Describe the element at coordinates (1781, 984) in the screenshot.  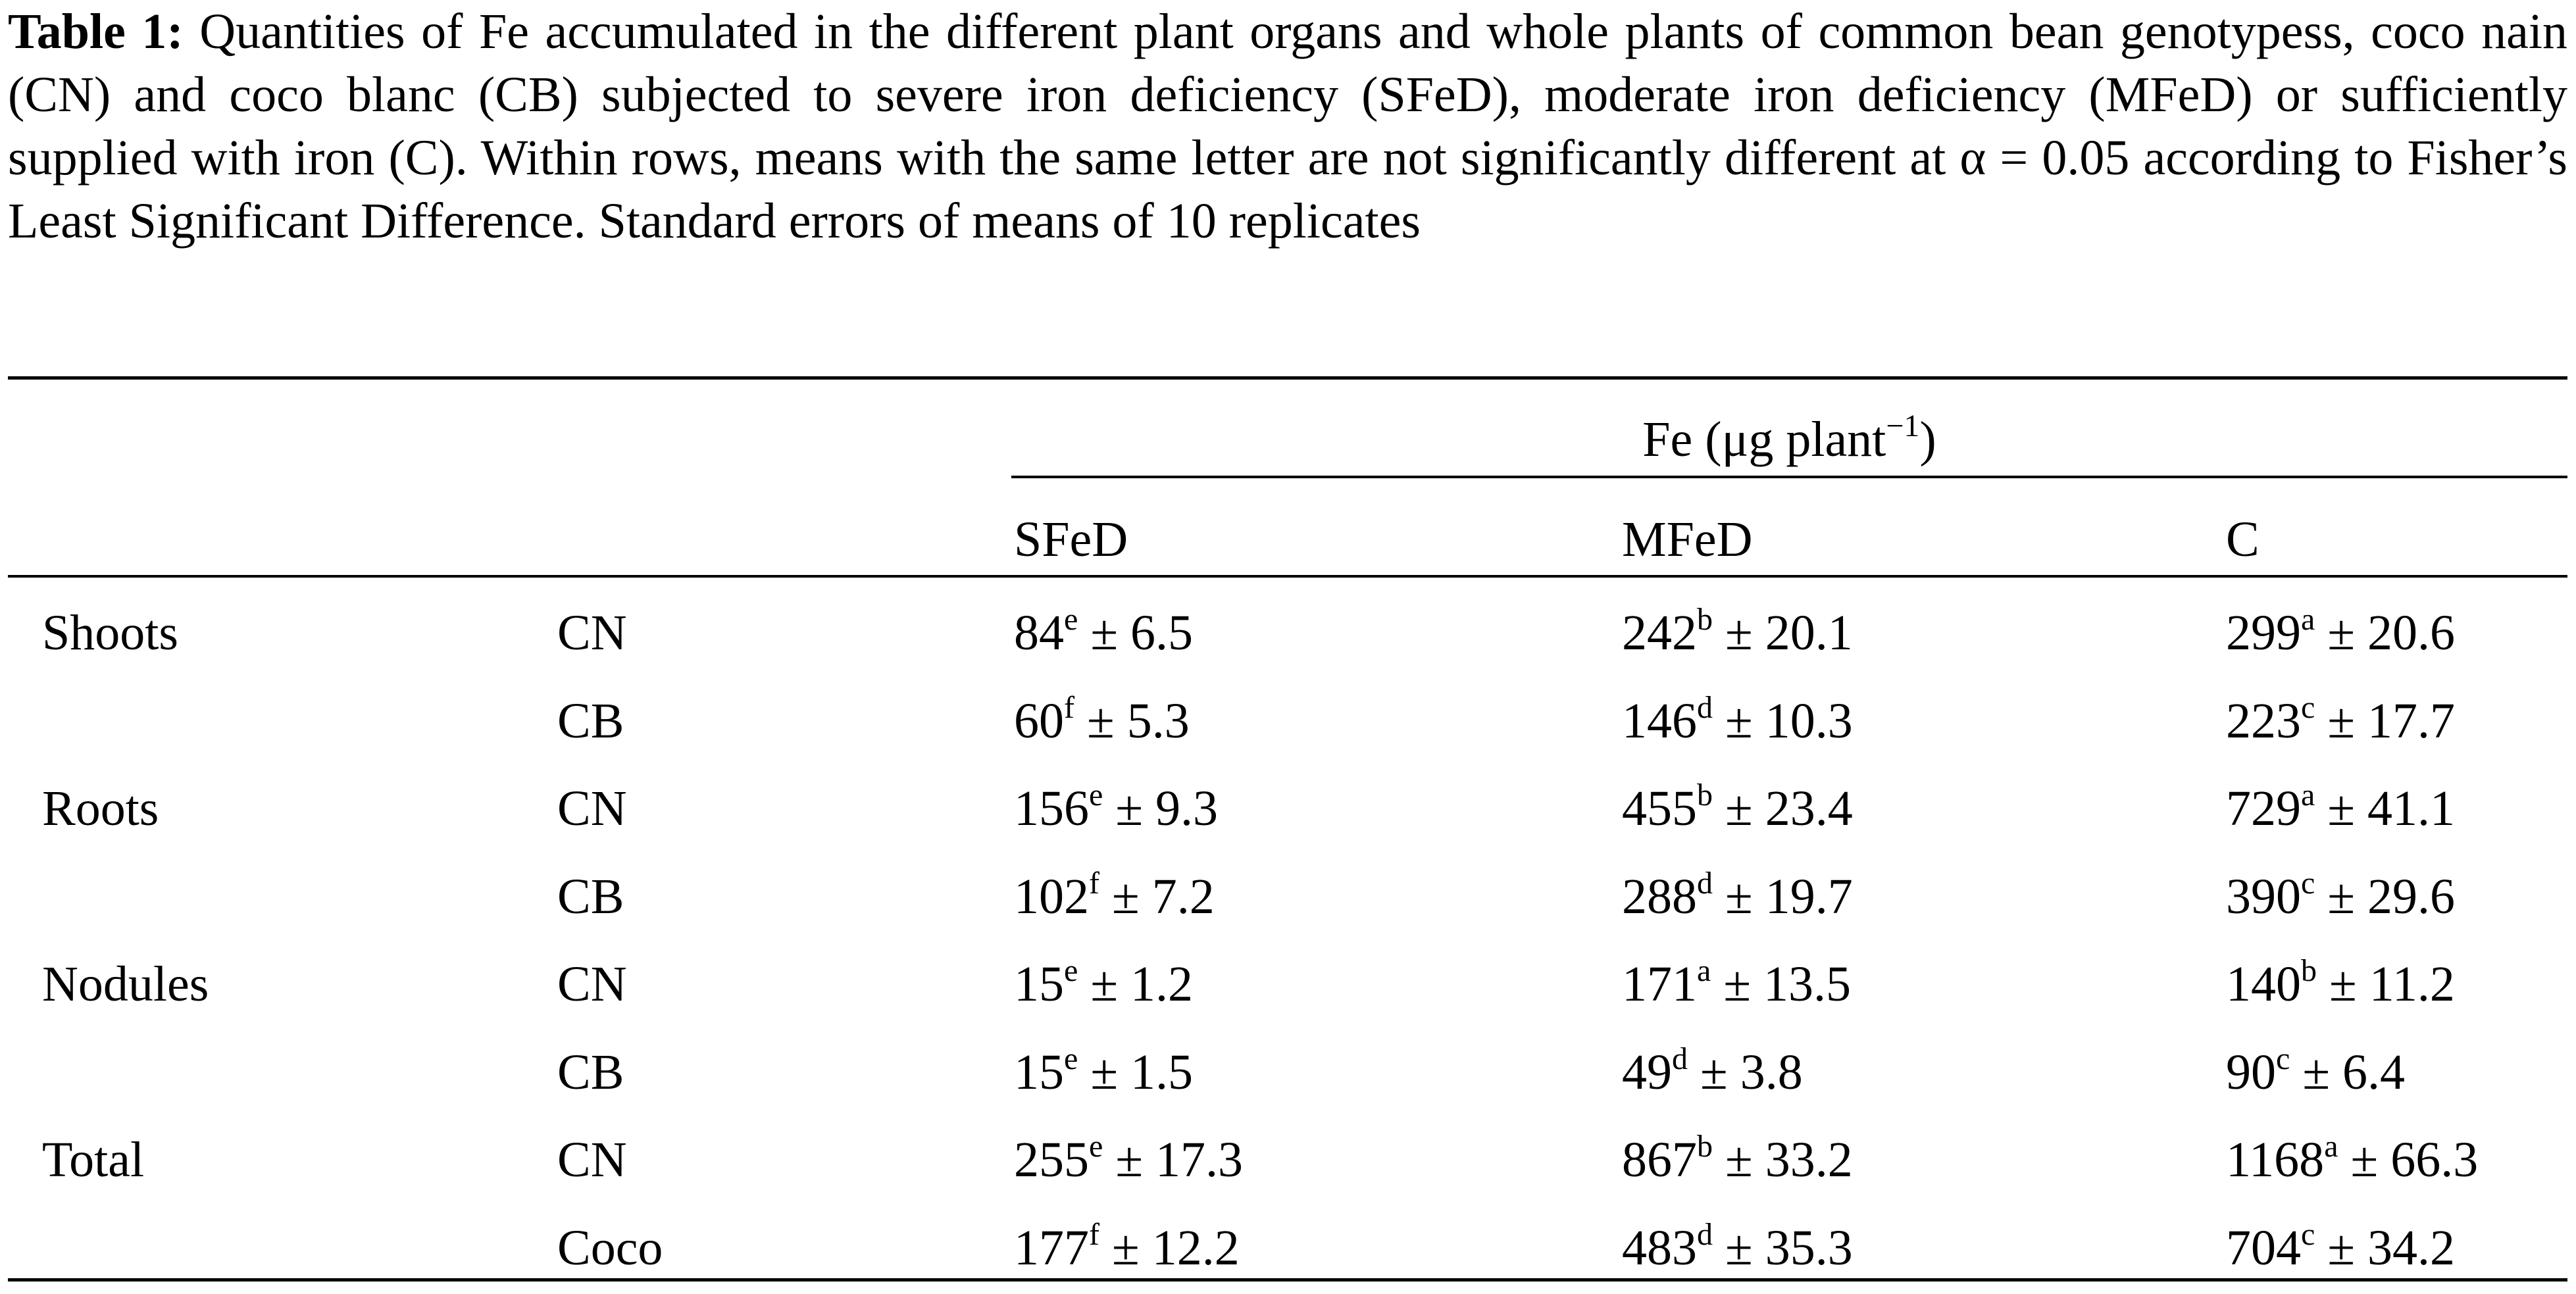
I see `cell-standard-error: ± 13.5` at that location.